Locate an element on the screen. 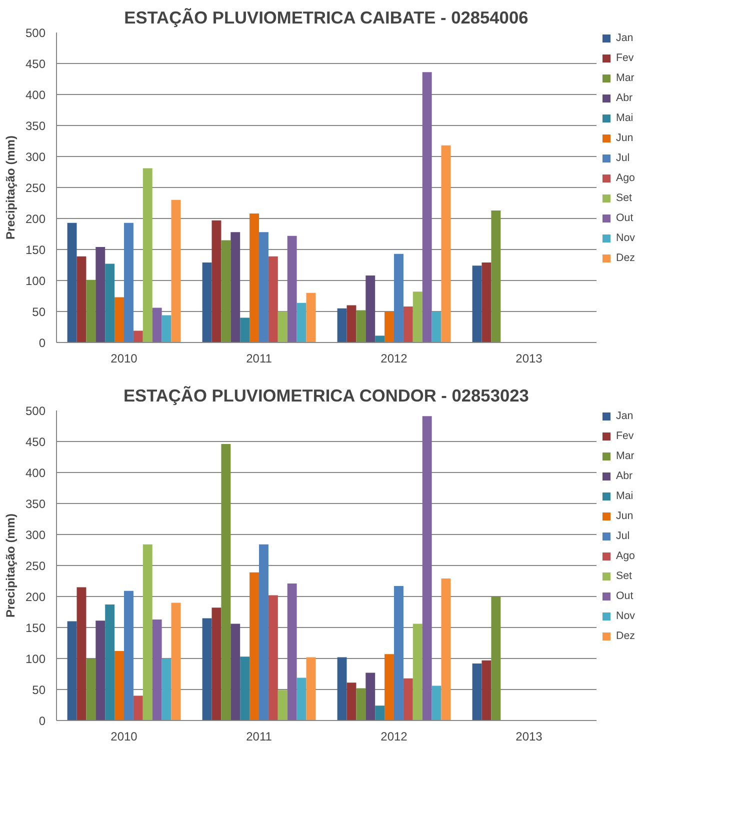  y-axis-title: Precipitação (mm) is located at coordinates (10, 187).